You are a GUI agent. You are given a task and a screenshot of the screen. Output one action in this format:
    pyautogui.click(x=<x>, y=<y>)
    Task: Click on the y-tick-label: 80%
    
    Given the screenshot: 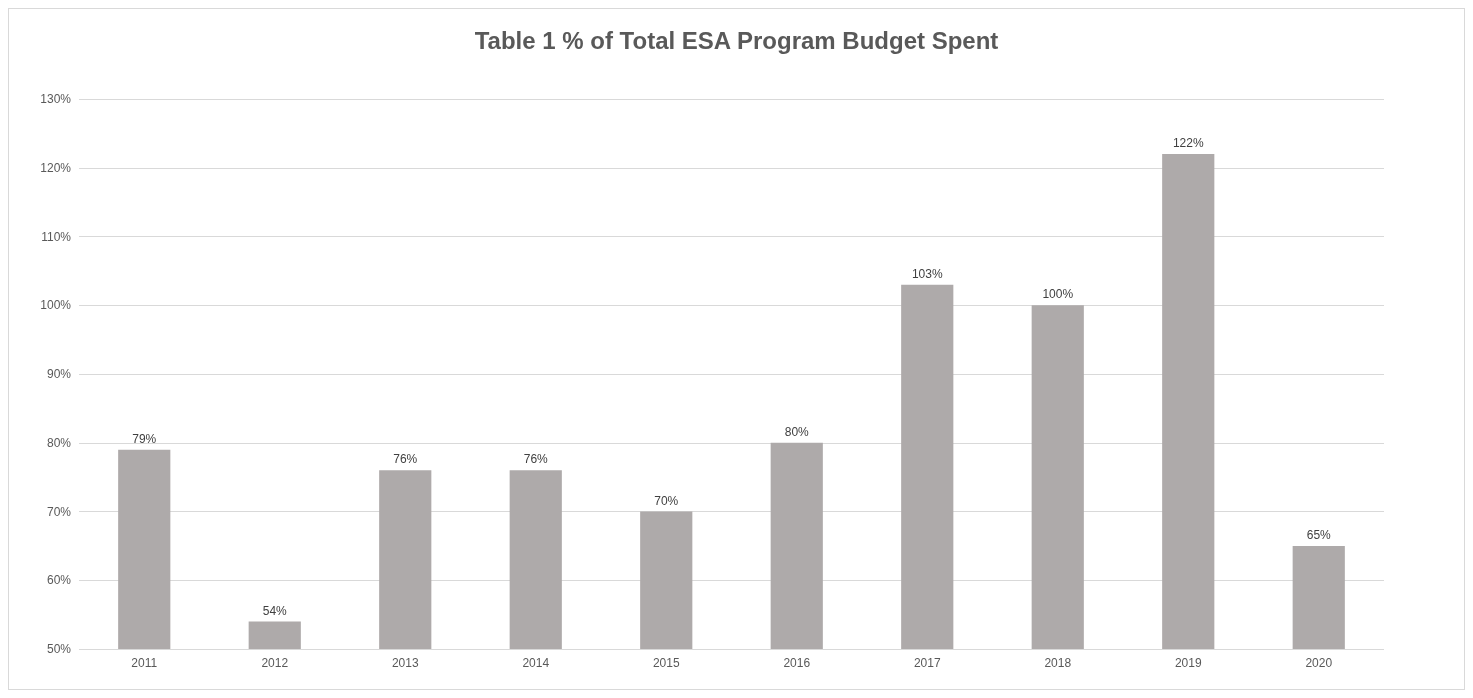 What is the action you would take?
    pyautogui.click(x=59, y=442)
    